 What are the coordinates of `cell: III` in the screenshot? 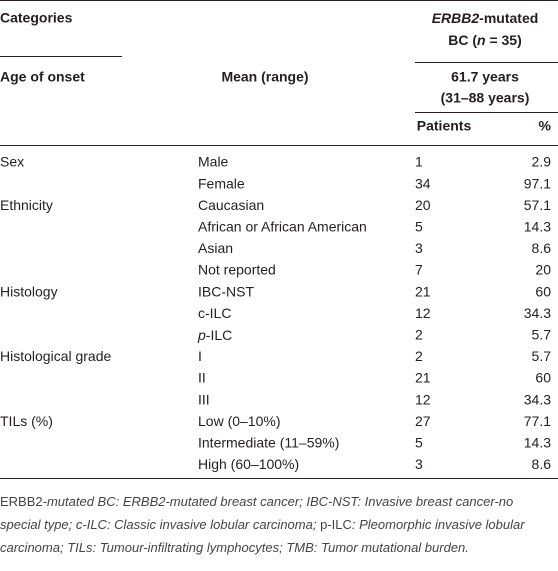 It's located at (204, 399).